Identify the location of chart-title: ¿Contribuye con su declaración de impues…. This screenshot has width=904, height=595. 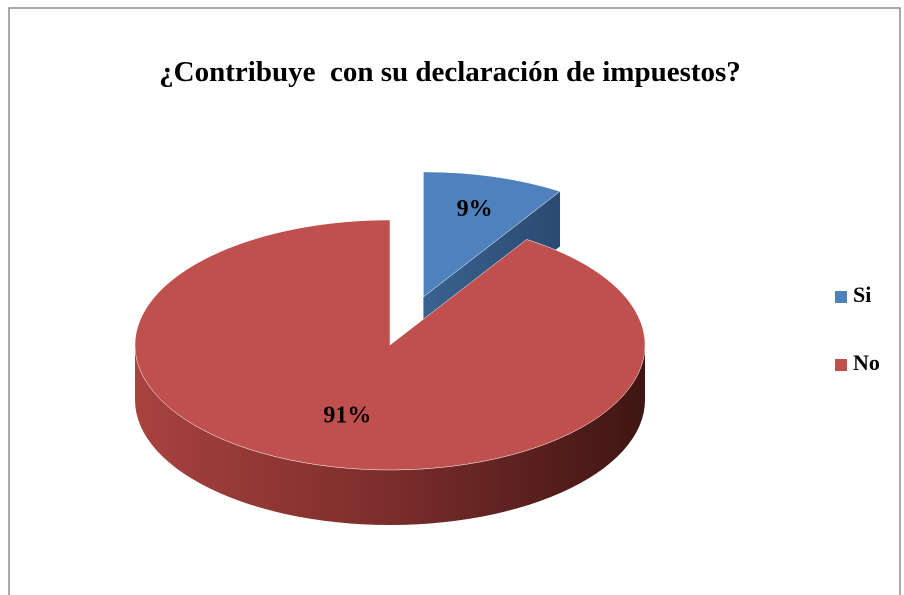
(450, 72).